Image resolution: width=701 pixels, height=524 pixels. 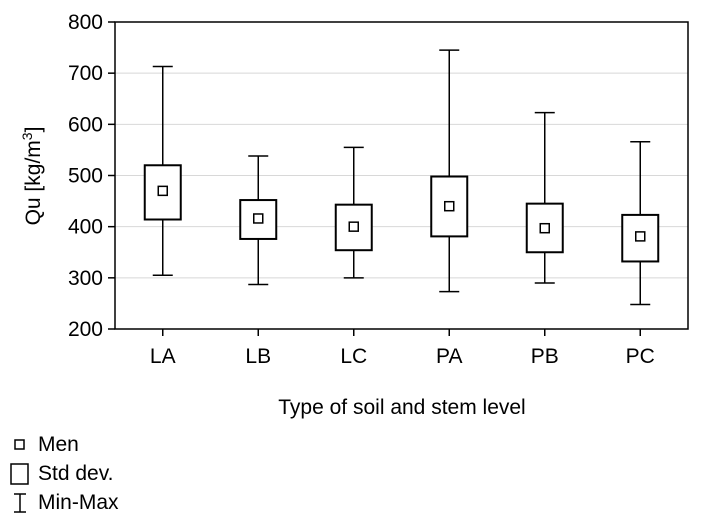 What do you see at coordinates (353, 212) in the screenshot?
I see `box-lc` at bounding box center [353, 212].